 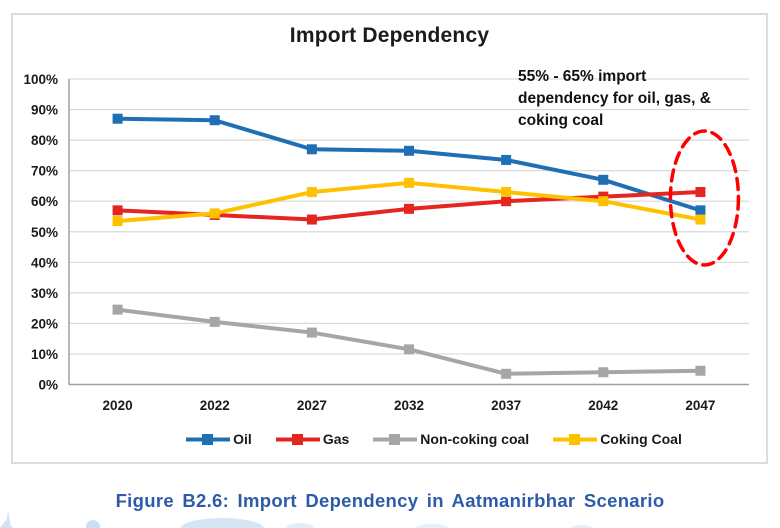 What do you see at coordinates (506, 405) in the screenshot?
I see `x-axis-tick-label: 2037` at bounding box center [506, 405].